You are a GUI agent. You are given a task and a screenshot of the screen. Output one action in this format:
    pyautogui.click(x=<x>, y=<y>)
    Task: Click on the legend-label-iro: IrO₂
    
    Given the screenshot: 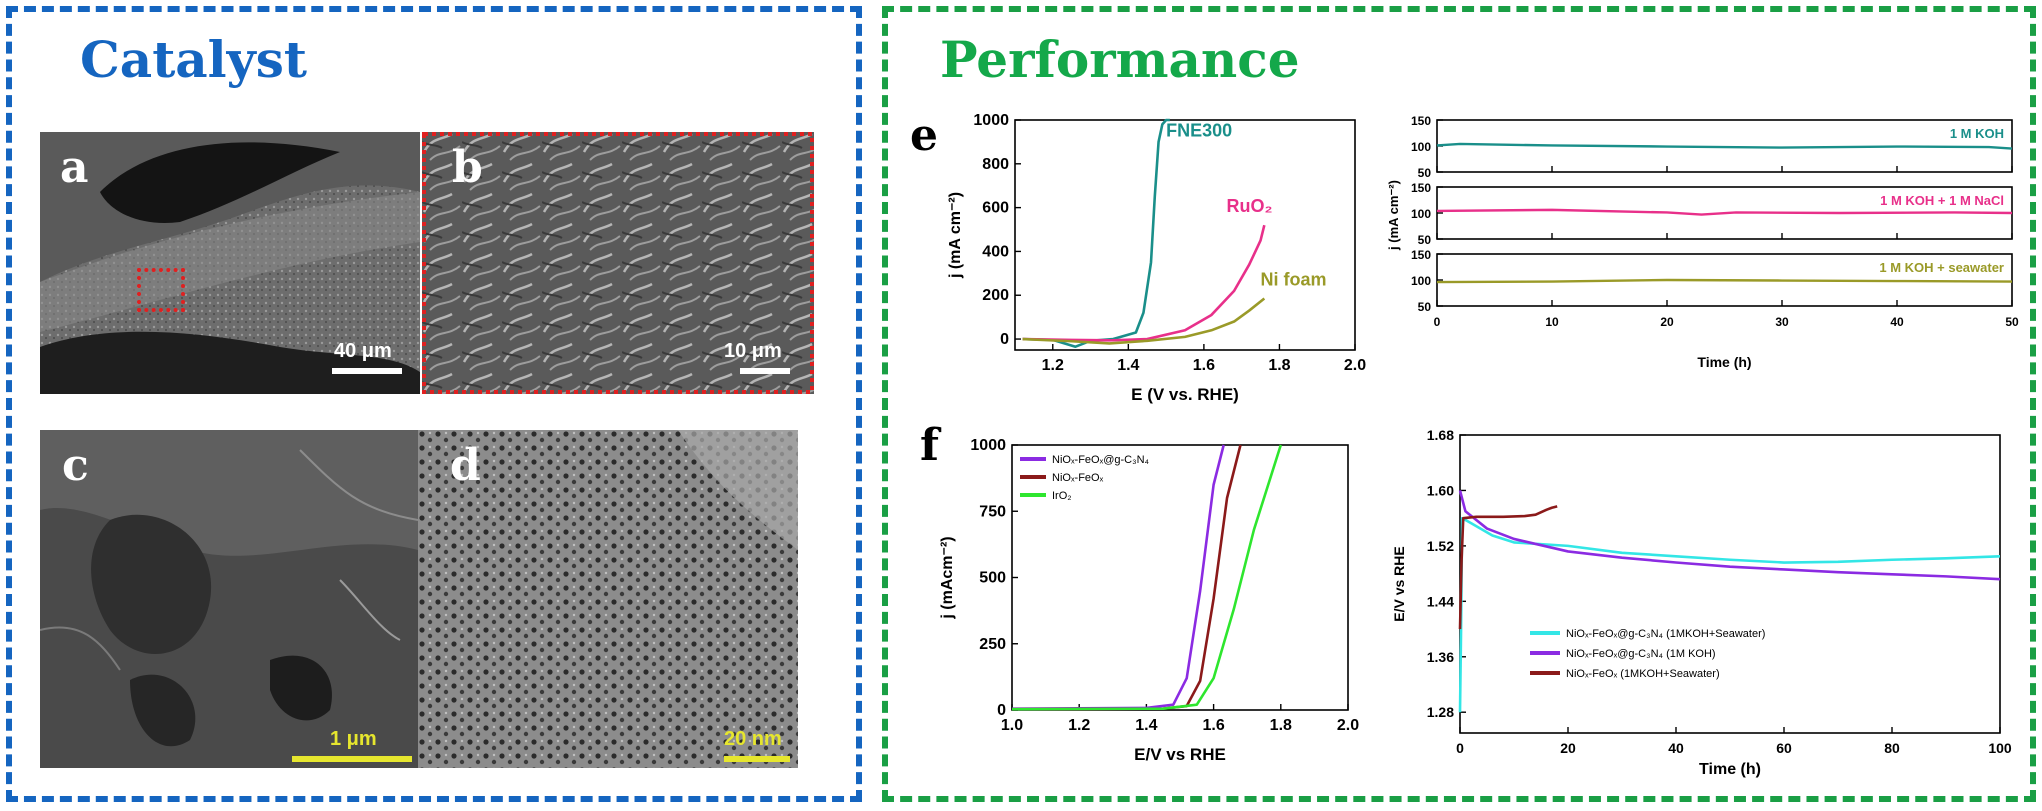 What is the action you would take?
    pyautogui.click(x=1062, y=496)
    